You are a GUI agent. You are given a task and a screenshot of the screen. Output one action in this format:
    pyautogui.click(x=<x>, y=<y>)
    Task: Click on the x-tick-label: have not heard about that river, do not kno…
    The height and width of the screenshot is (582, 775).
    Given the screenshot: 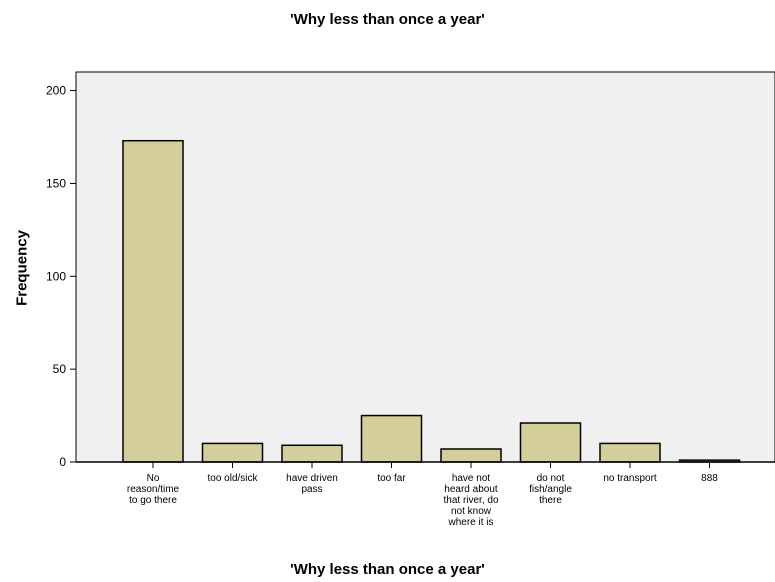 What is the action you would take?
    pyautogui.click(x=470, y=500)
    